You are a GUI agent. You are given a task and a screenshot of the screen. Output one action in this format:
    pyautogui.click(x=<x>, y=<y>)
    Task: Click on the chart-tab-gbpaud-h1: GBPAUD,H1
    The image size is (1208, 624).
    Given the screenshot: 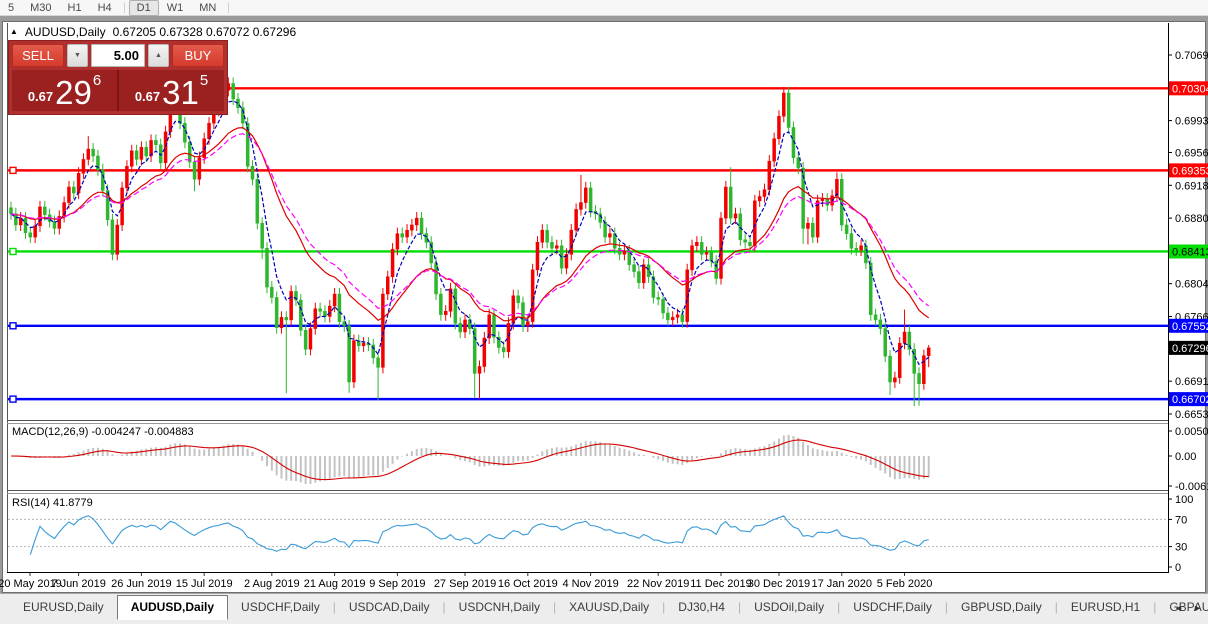 What is the action you would take?
    pyautogui.click(x=1188, y=607)
    